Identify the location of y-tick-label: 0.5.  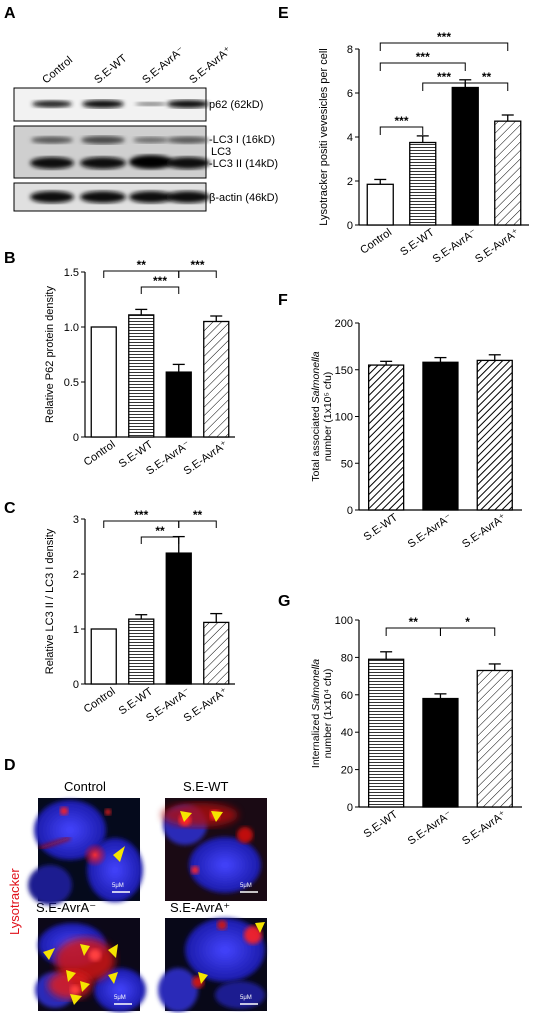
(71, 383).